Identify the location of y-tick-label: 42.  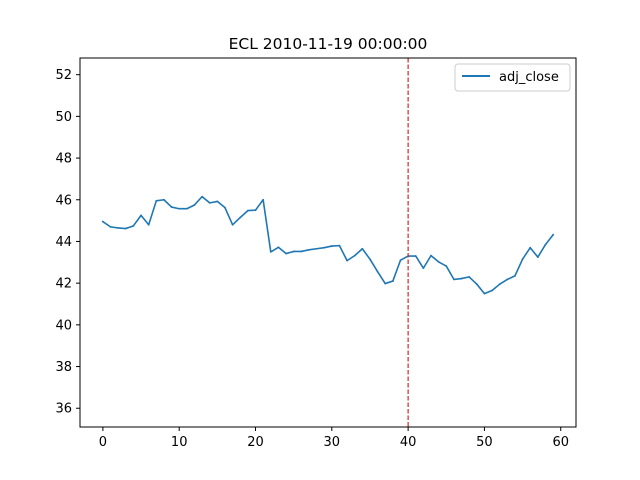
(63, 284).